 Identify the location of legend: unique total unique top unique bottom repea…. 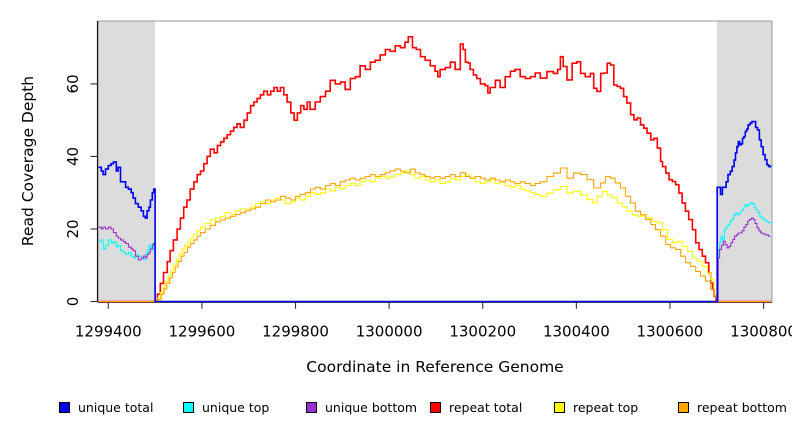
(396, 408).